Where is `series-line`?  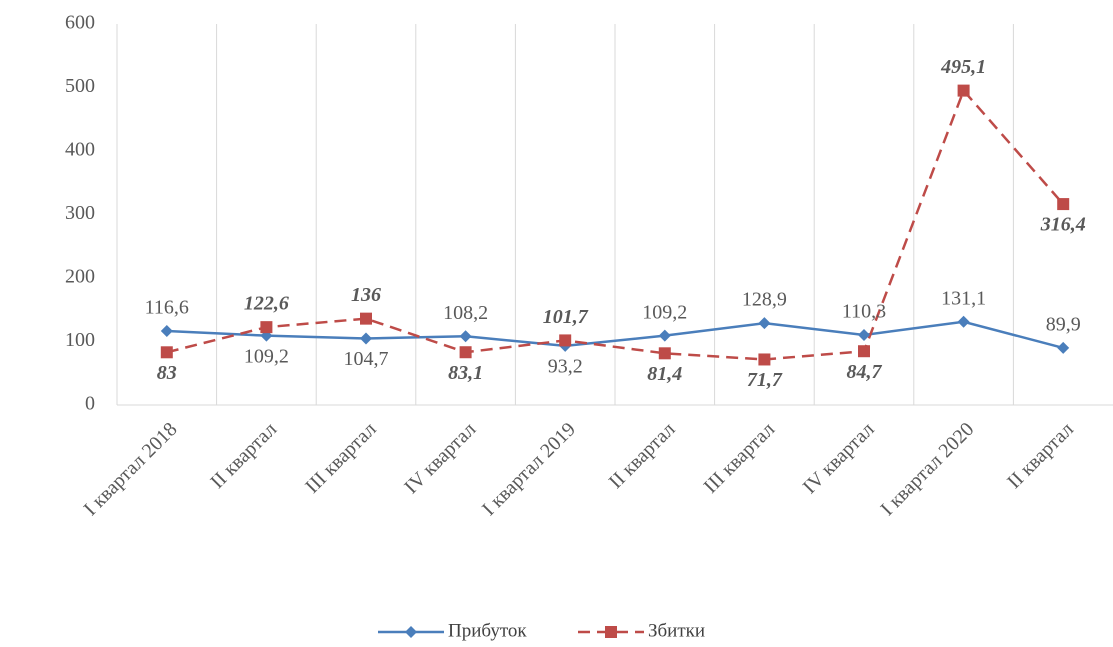
series-line is located at coordinates (615, 335).